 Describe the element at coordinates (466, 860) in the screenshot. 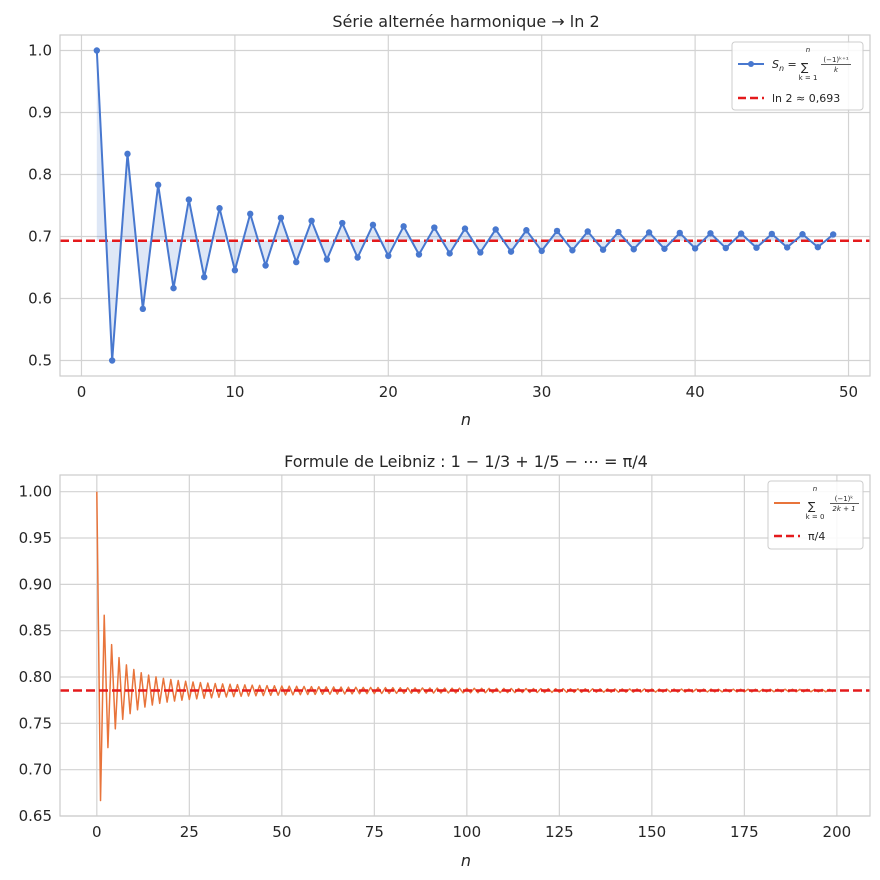

I see `chart2-x-axis-label: n` at that location.